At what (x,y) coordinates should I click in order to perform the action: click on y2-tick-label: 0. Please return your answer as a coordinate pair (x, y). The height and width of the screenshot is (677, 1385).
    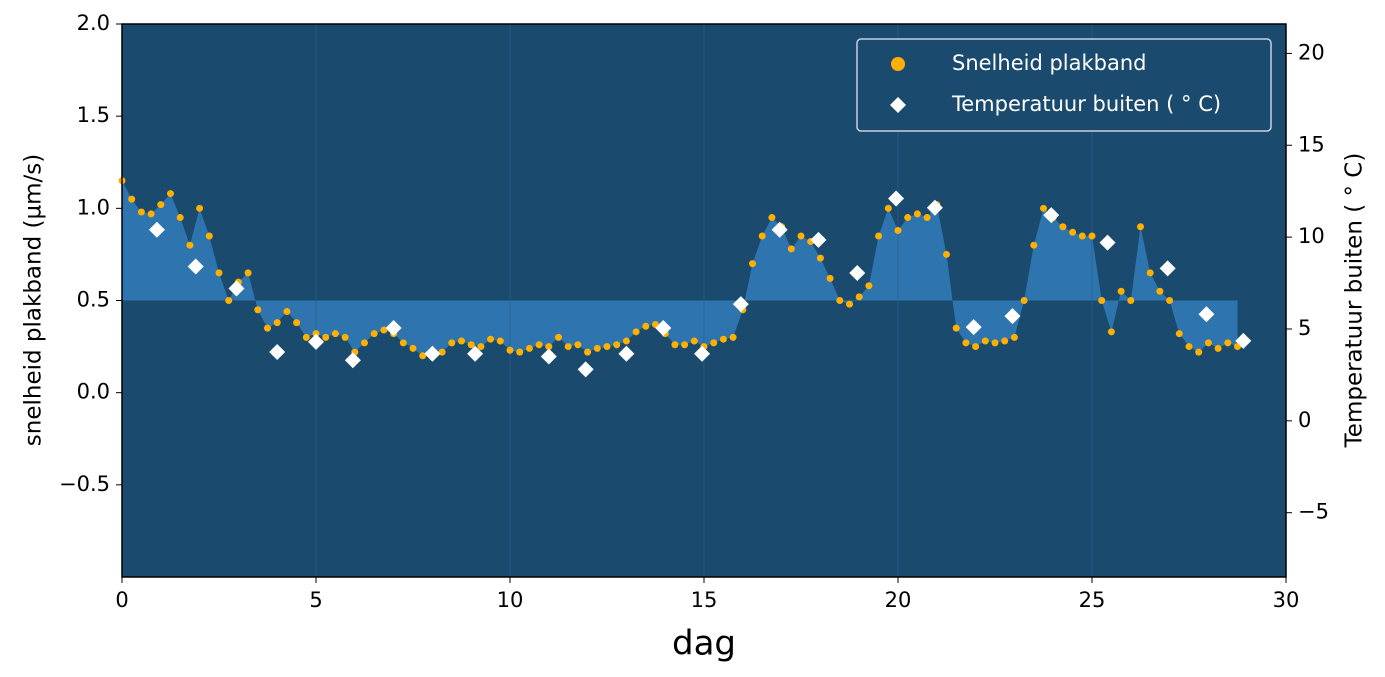
    Looking at the image, I should click on (1304, 420).